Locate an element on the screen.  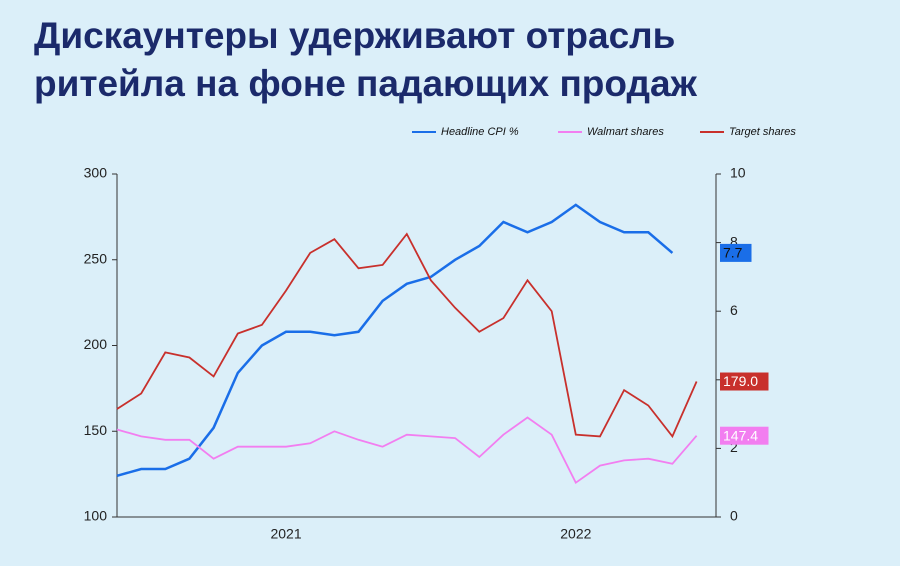
y-tick-label: 150 is located at coordinates (96, 430).